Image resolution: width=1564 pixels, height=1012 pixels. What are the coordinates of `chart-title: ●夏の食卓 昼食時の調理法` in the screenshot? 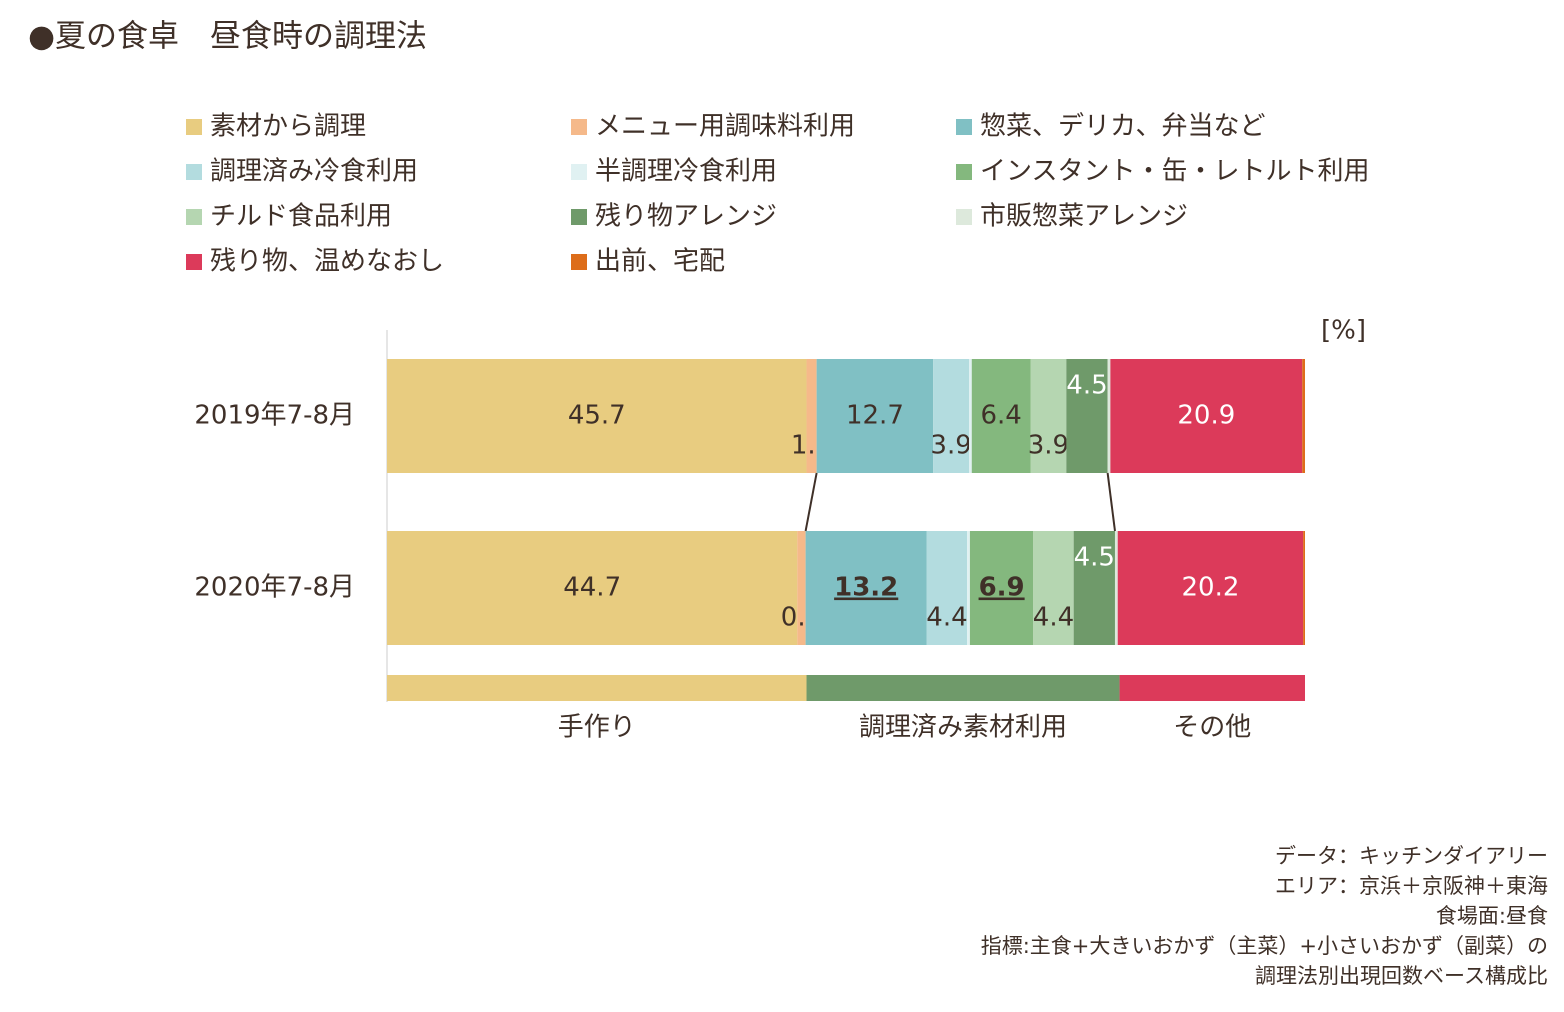 It's located at (227, 37).